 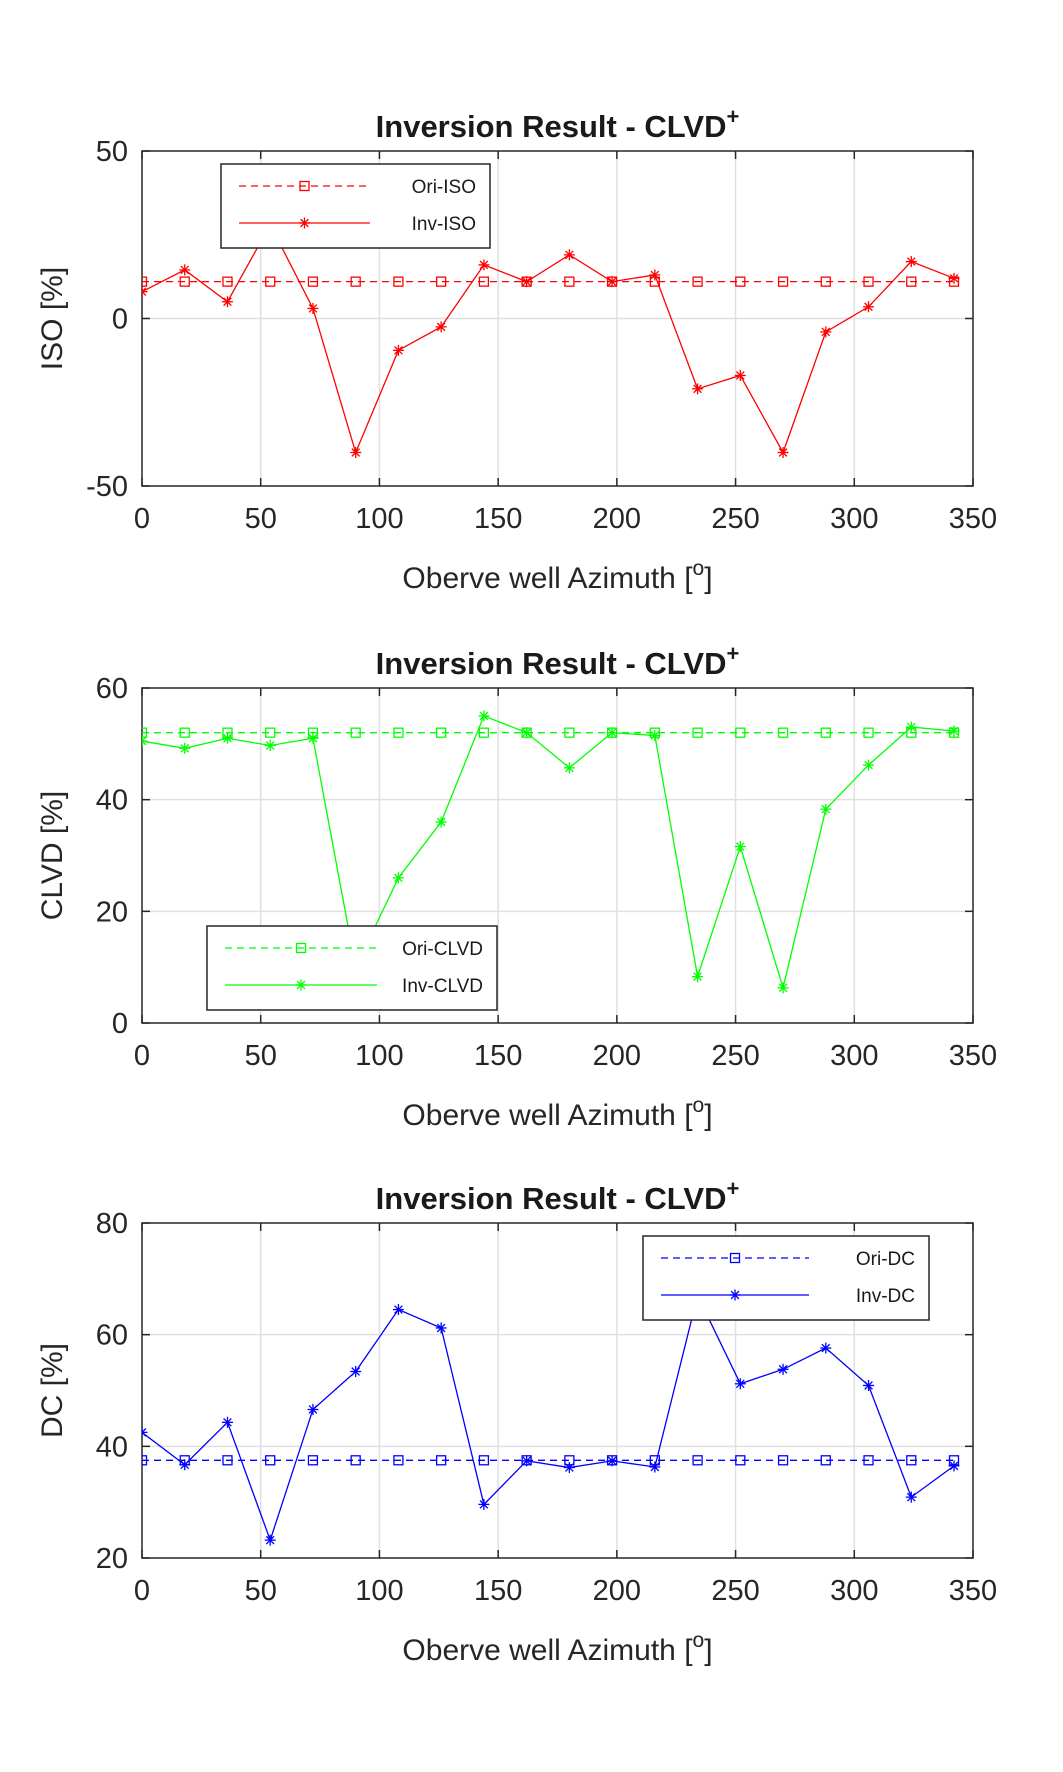 What do you see at coordinates (112, 801) in the screenshot?
I see `y-tick-label: 40` at bounding box center [112, 801].